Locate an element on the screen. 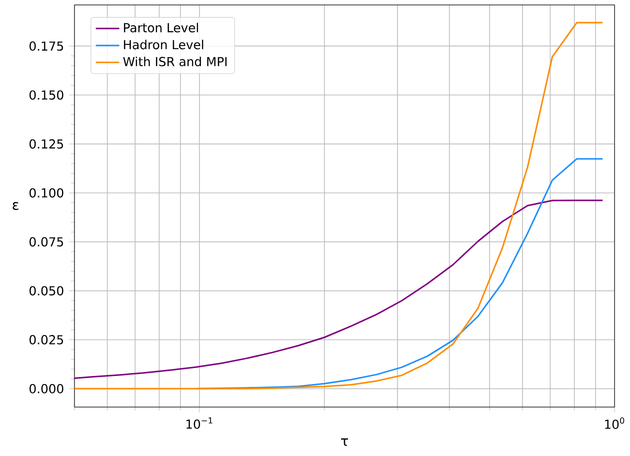  y-tick-label: 0.075 is located at coordinates (47, 242).